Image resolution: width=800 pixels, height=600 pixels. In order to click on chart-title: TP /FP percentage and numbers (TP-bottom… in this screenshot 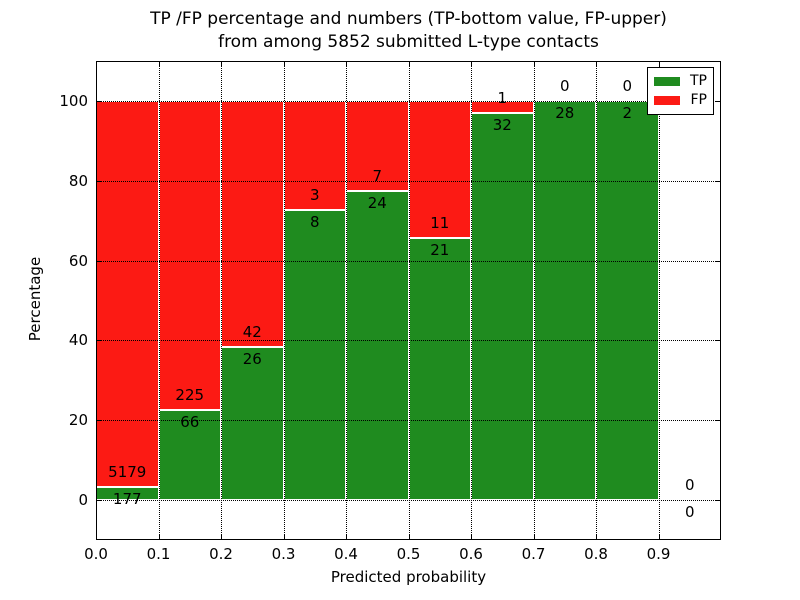, I will do `click(408, 31)`.